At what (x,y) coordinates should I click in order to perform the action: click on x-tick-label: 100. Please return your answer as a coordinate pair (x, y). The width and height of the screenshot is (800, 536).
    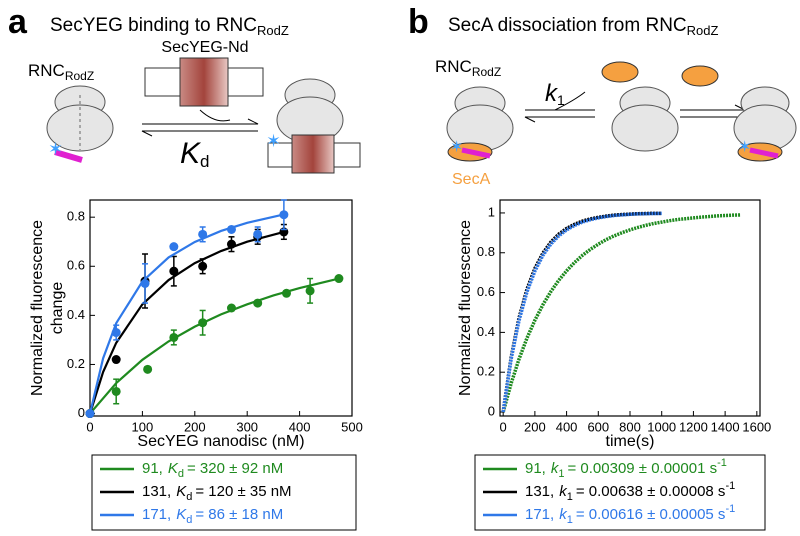
    Looking at the image, I should click on (143, 426).